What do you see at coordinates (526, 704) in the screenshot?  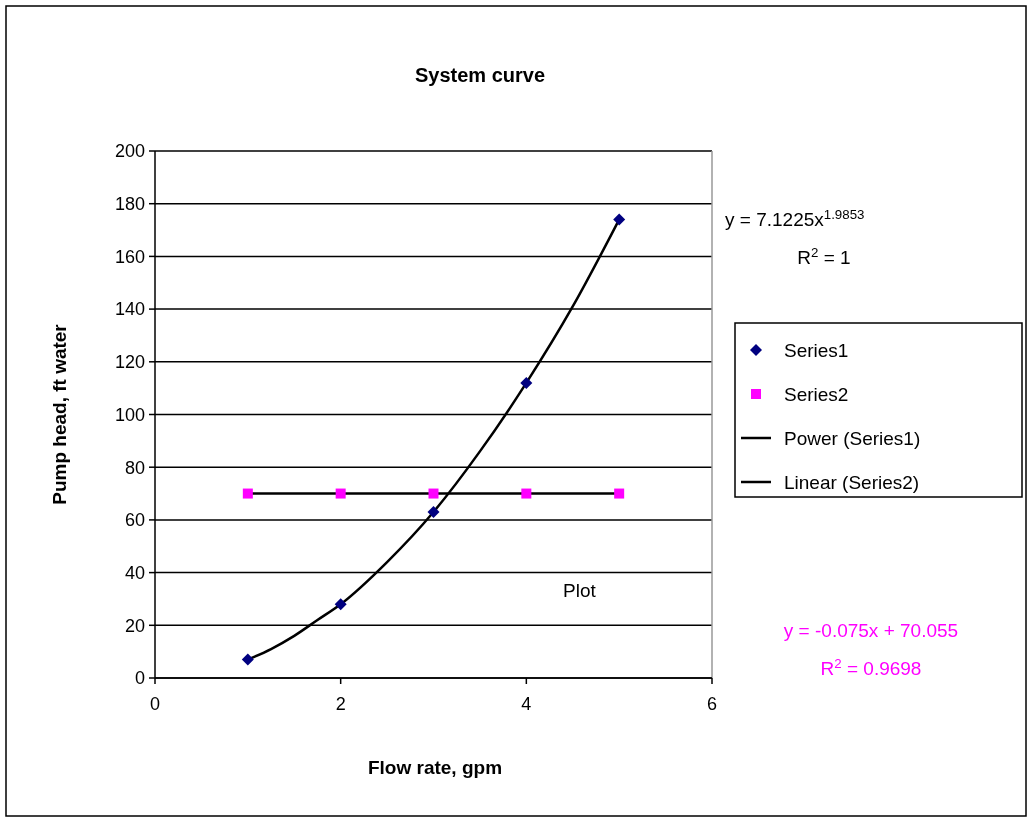 I see `x-tick-label: 4` at bounding box center [526, 704].